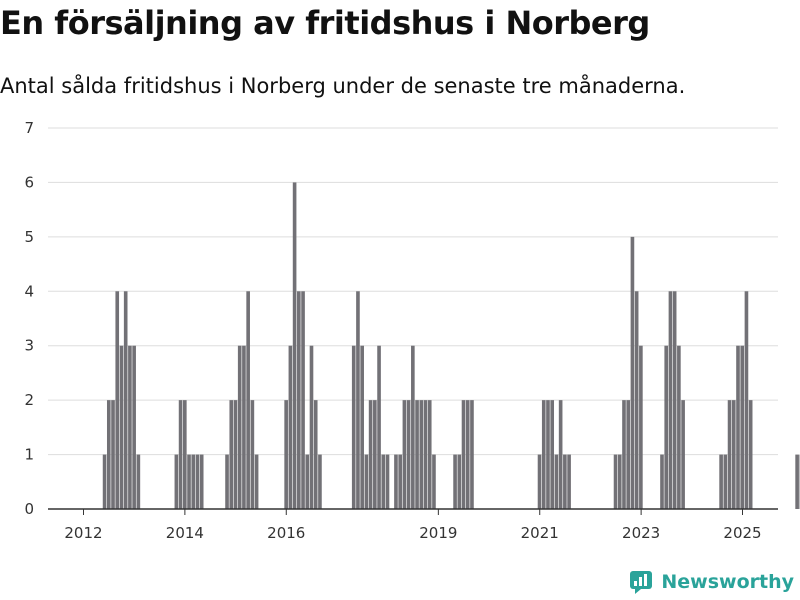 This screenshot has width=800, height=600. Describe the element at coordinates (29, 455) in the screenshot. I see `y-tick-label: 1` at that location.